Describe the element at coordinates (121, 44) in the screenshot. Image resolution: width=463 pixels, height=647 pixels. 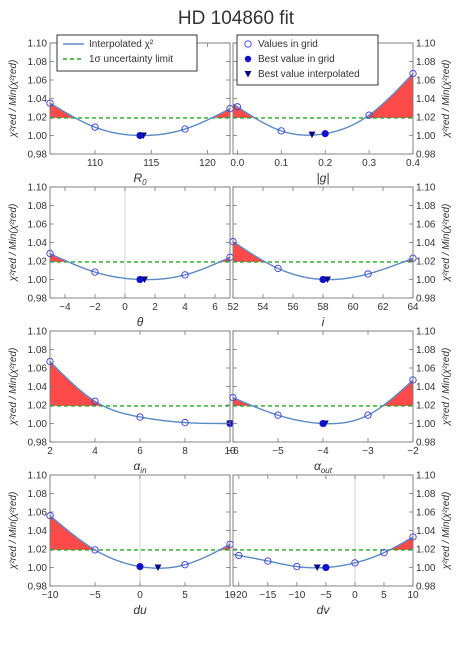
I see `legend-left-item-1: Interpolated χ²` at that location.